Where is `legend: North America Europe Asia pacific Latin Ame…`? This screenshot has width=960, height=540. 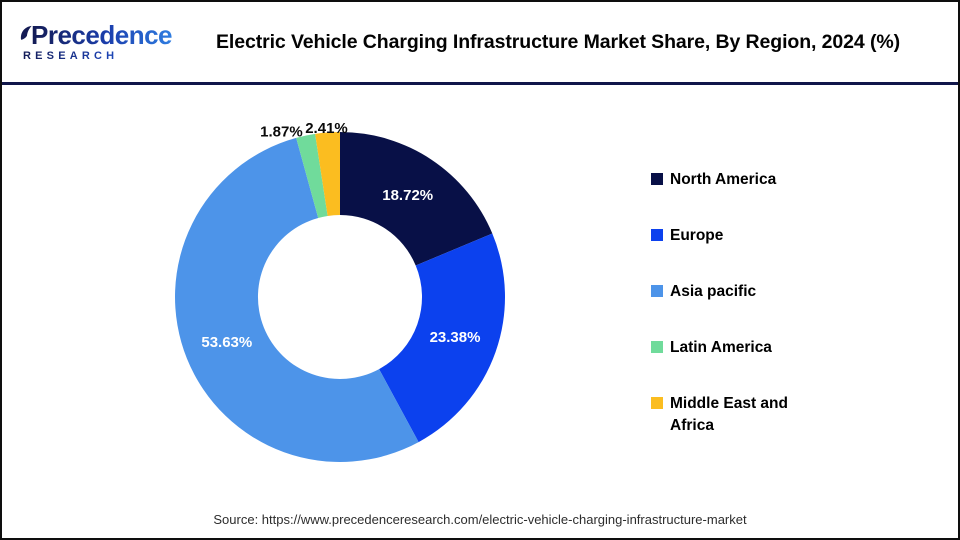
legend: North America Europe Asia pacific Latin Ame… is located at coordinates (739, 309).